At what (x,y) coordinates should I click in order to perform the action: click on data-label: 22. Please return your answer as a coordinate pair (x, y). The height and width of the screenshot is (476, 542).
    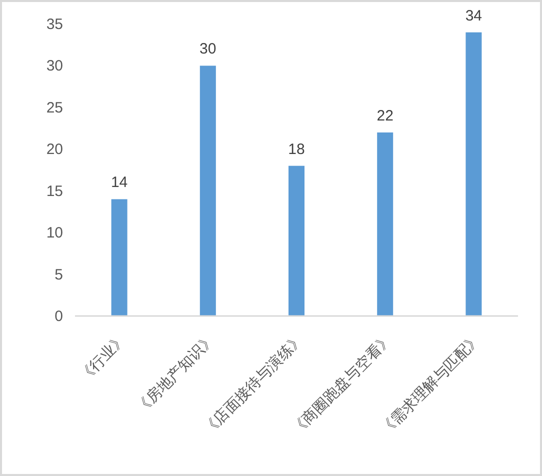
    Looking at the image, I should click on (385, 115).